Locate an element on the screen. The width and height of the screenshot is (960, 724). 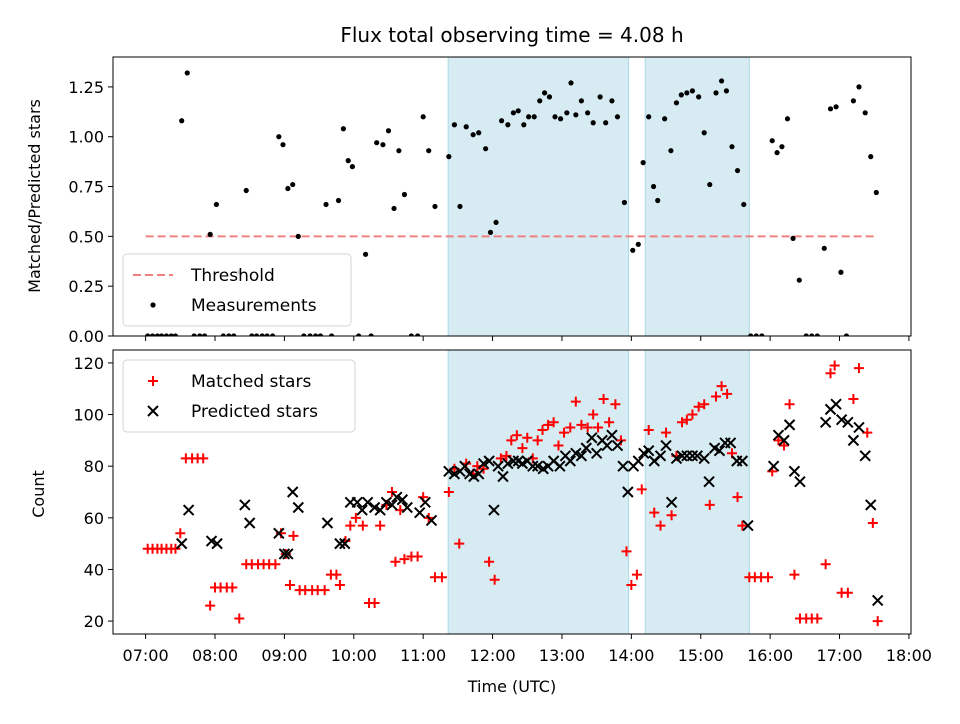
legend-predicted-swatch is located at coordinates (153, 411).